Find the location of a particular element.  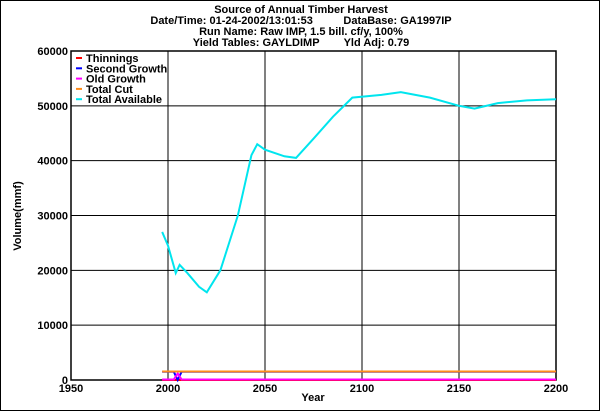

legend-label: Total Available is located at coordinates (124, 100).